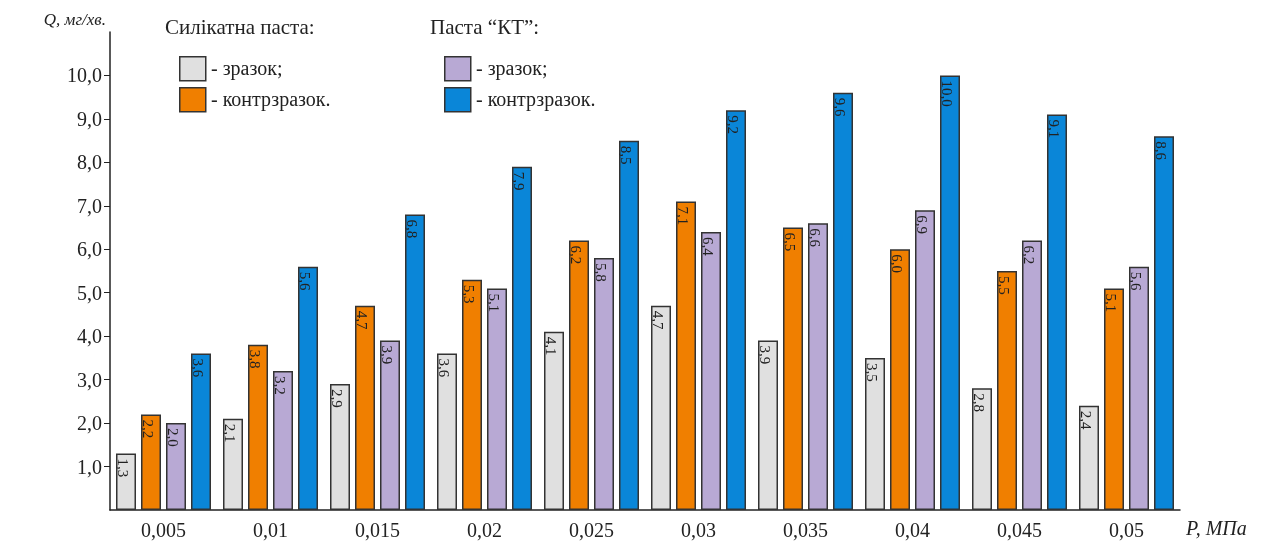 This screenshot has height=543, width=1261. I want to click on x-tick-label: 0,05, so click(1126, 530).